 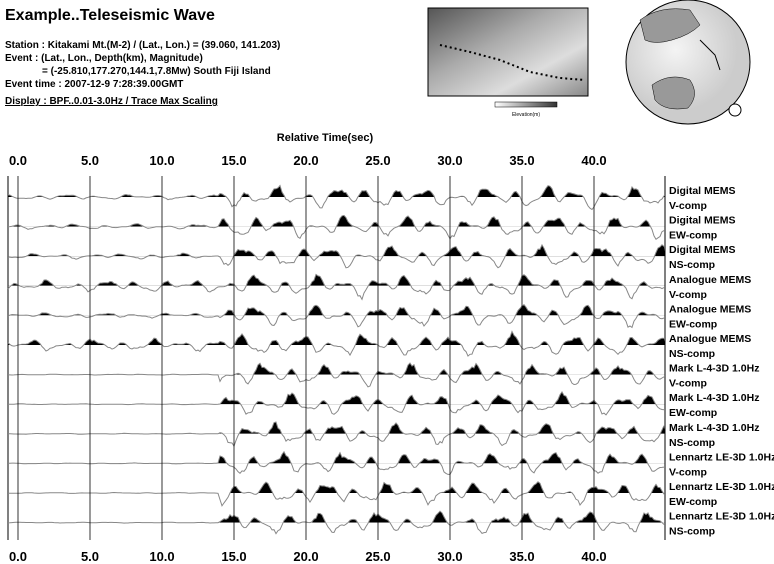 What do you see at coordinates (110, 15) in the screenshot?
I see `title: Example..Teleseismic Wave` at bounding box center [110, 15].